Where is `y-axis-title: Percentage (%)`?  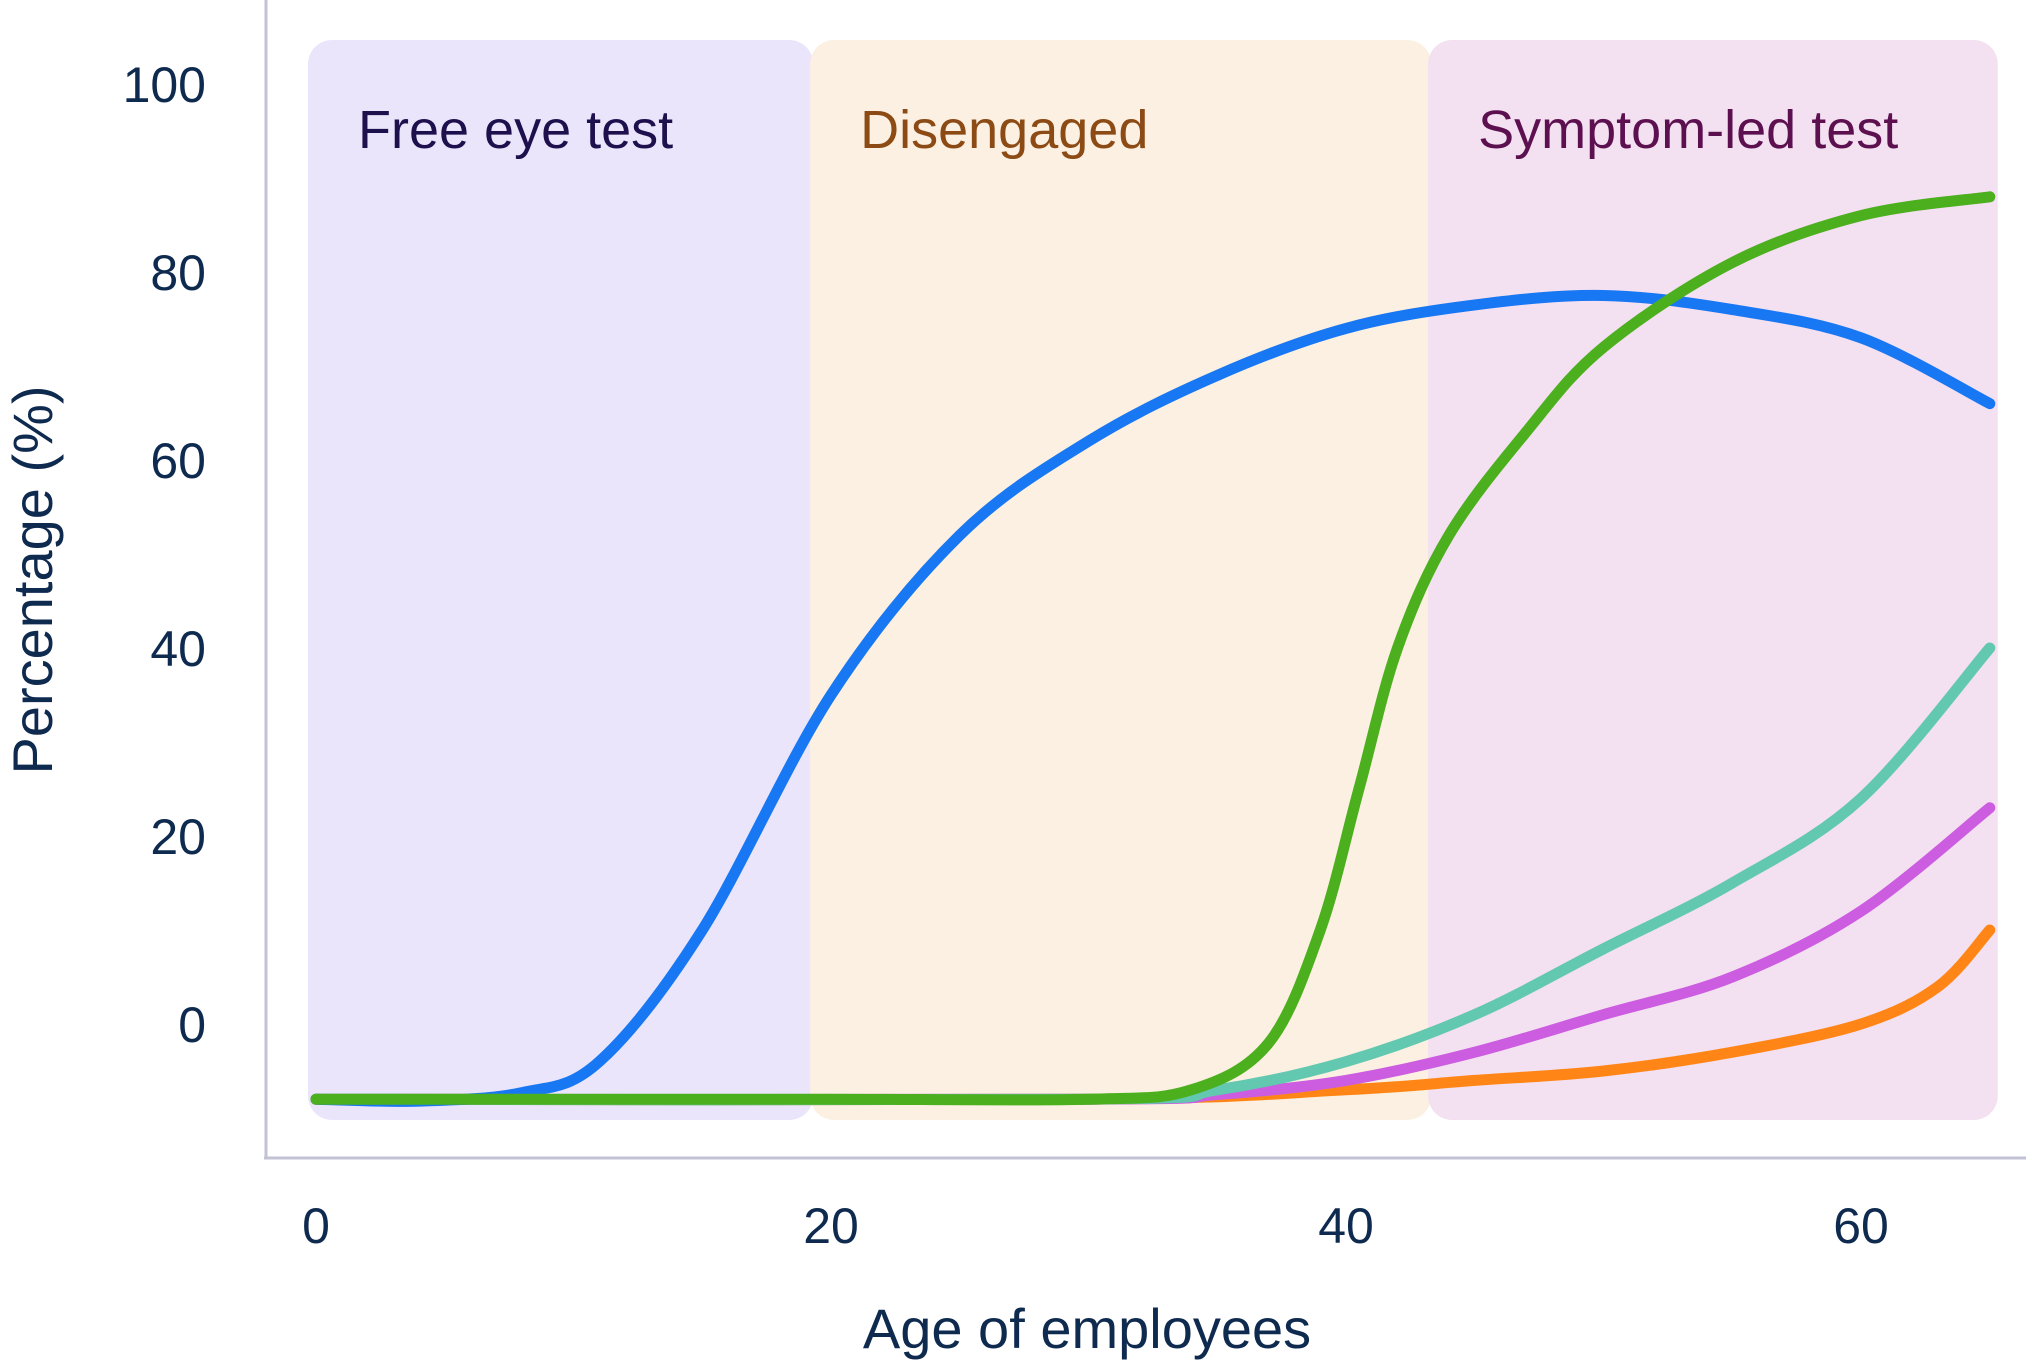 y-axis-title: Percentage (%) is located at coordinates (32, 579).